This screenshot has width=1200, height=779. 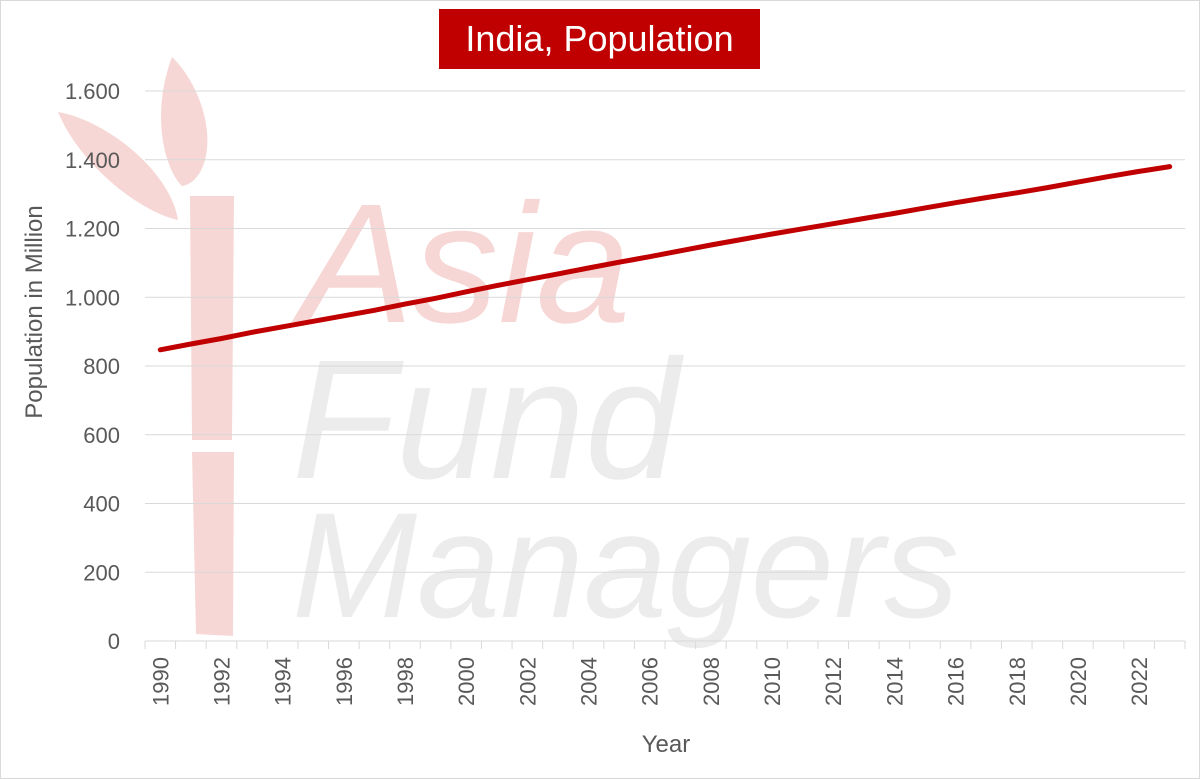 What do you see at coordinates (344, 681) in the screenshot?
I see `x-tick-label: 1996` at bounding box center [344, 681].